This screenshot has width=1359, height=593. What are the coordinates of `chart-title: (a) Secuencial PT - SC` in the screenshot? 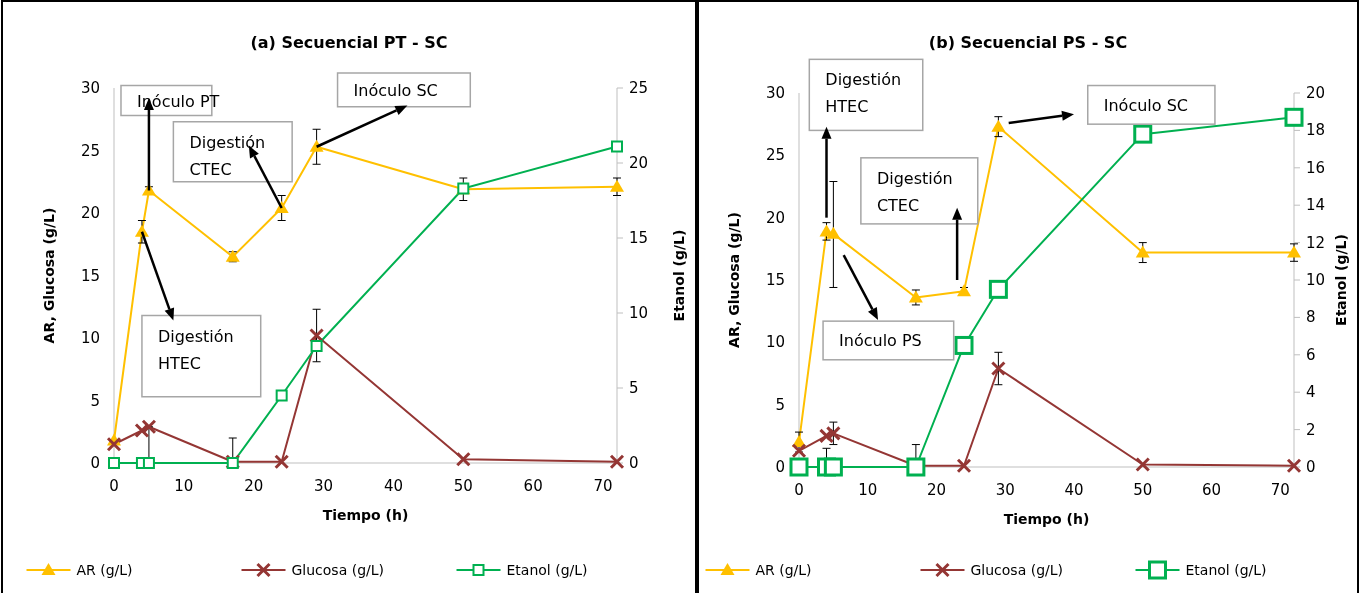 It's located at (349, 42).